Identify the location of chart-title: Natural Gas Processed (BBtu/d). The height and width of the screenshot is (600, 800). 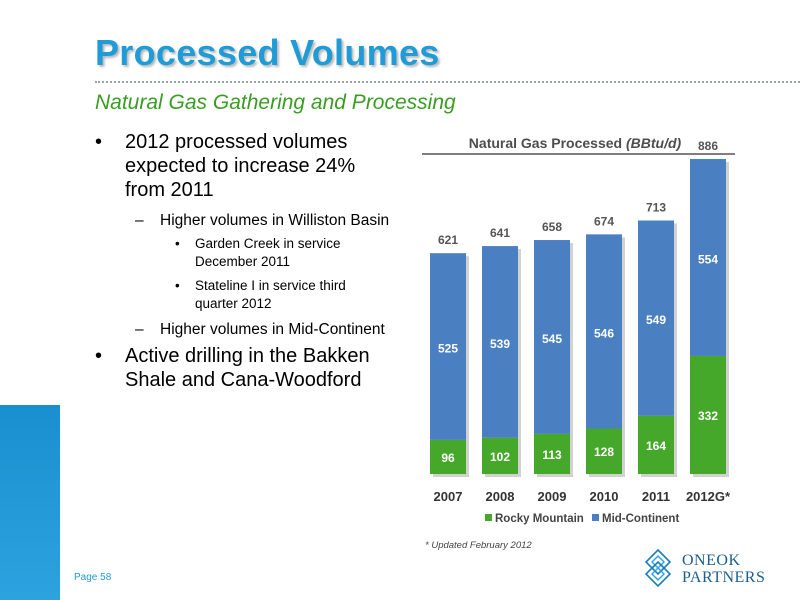
(575, 143).